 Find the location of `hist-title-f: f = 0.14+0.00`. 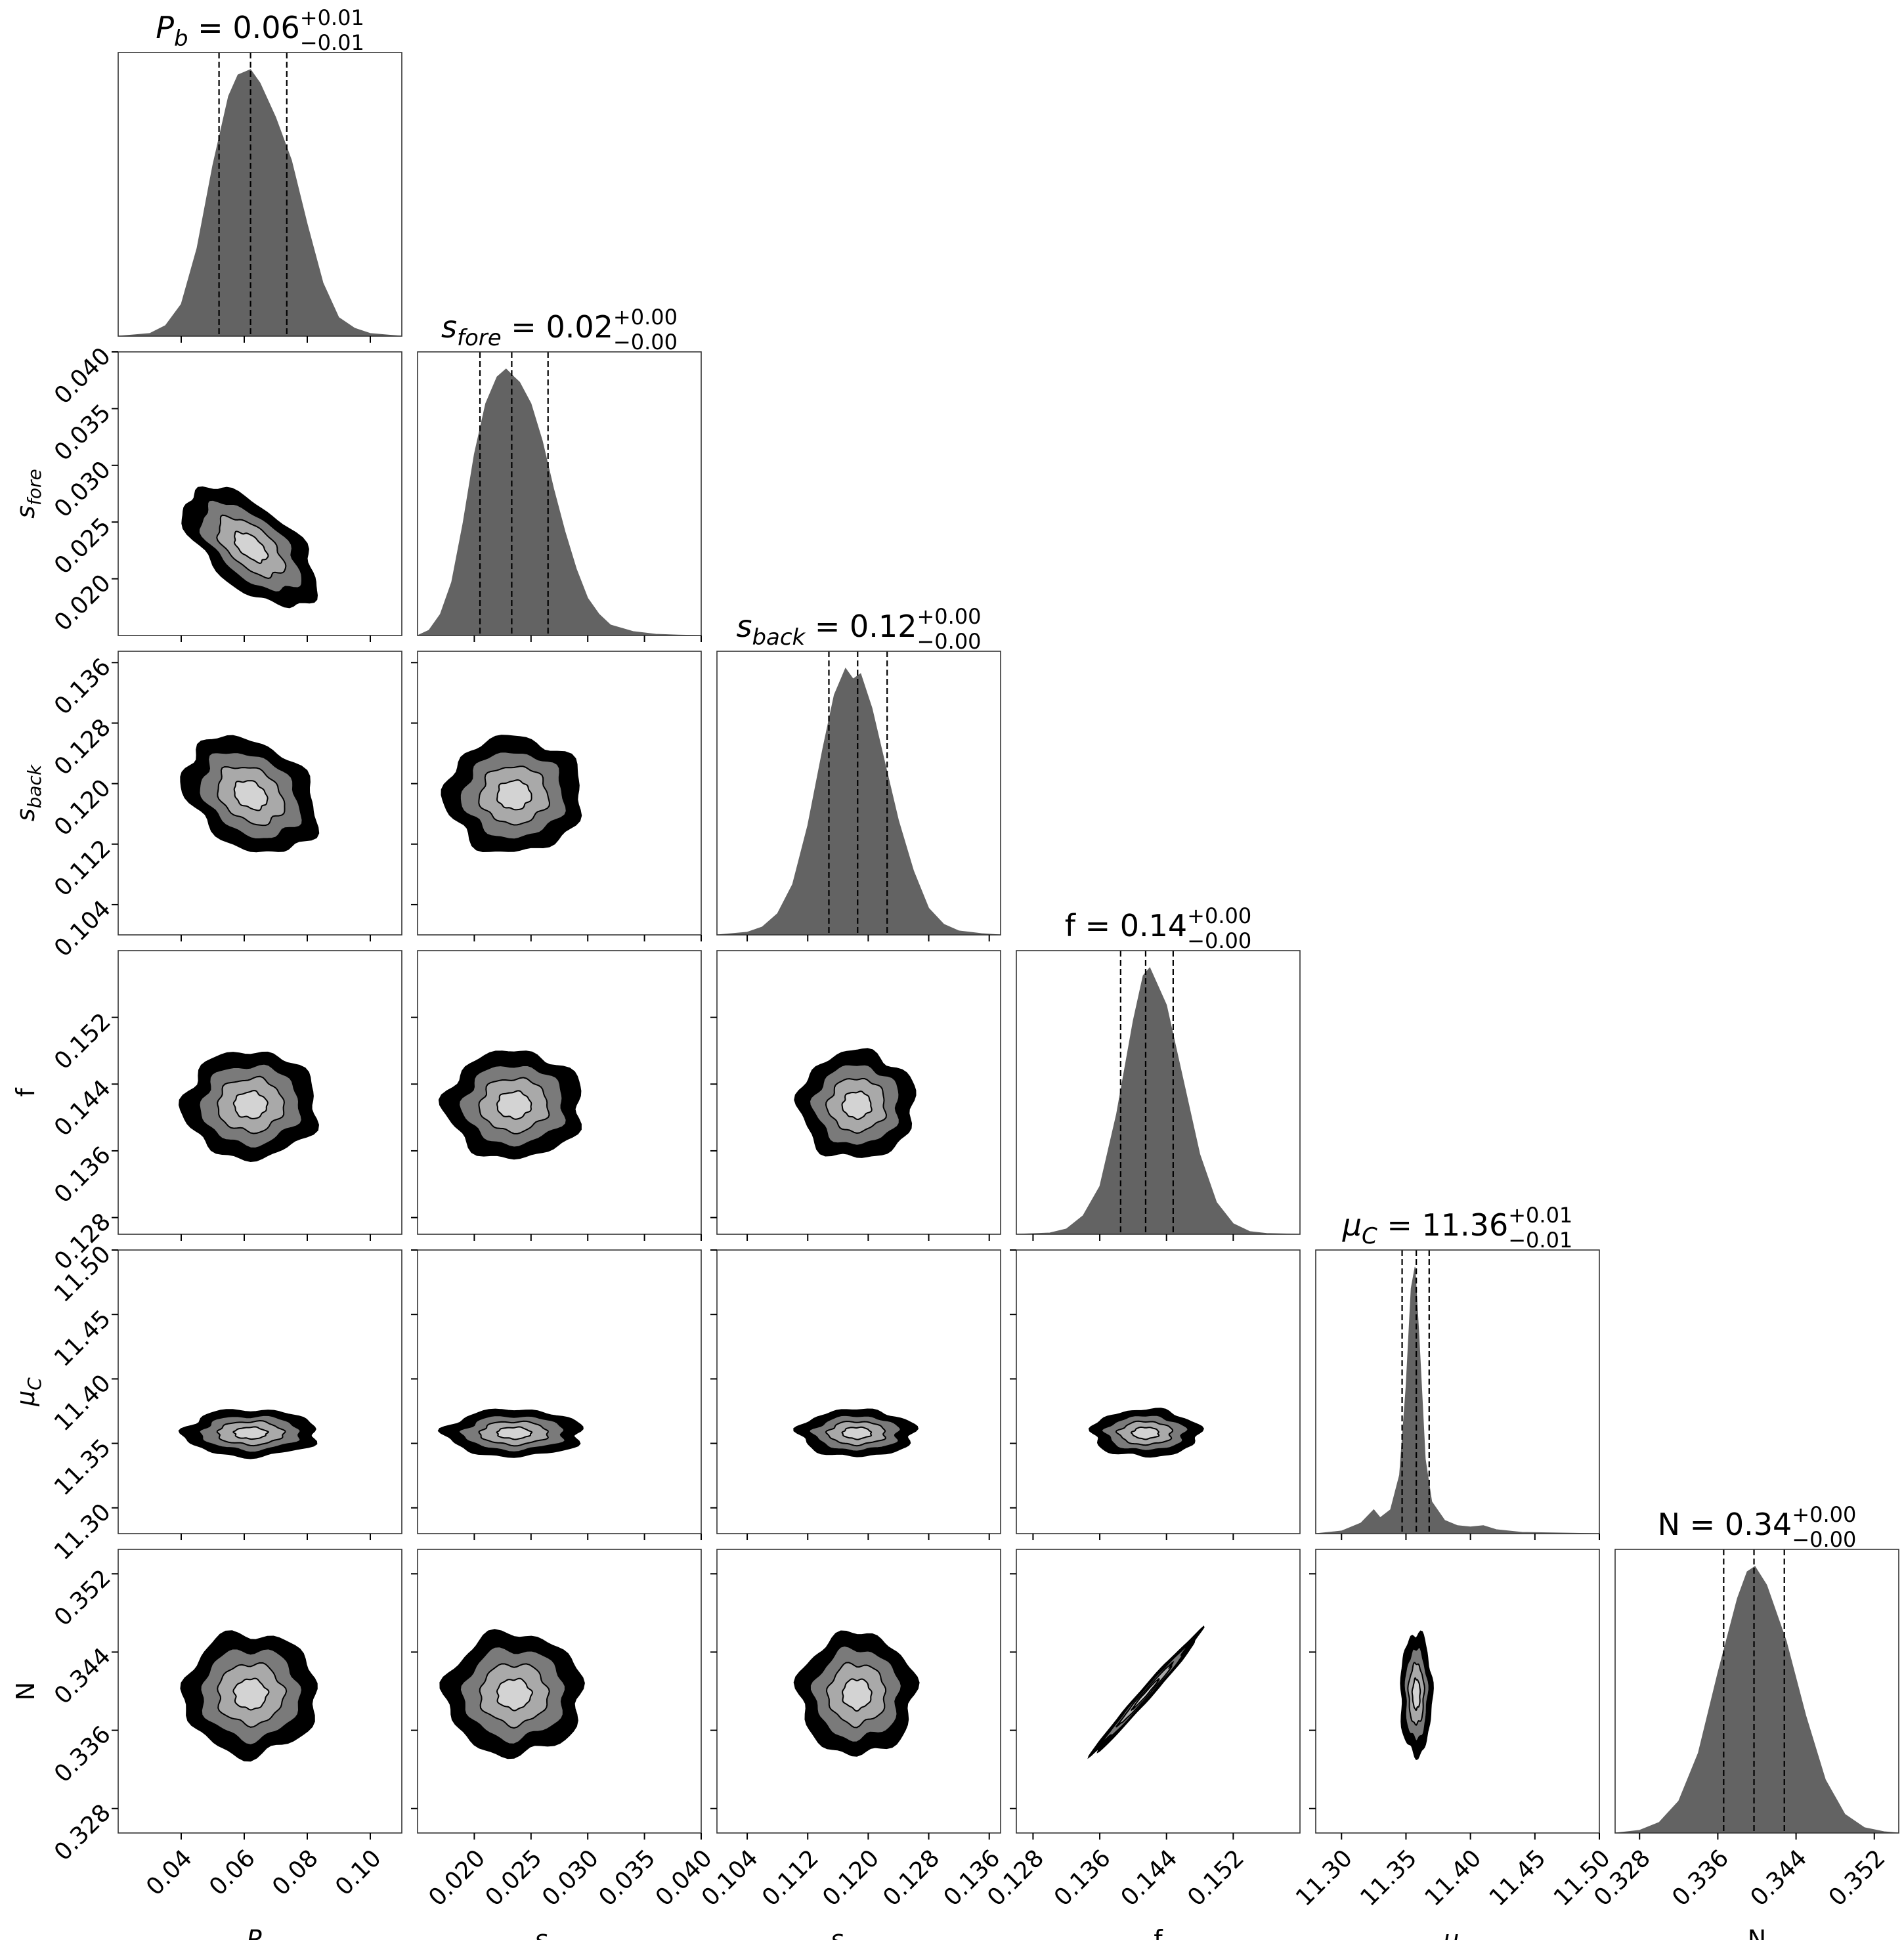

hist-title-f: f = 0.14+0.00 is located at coordinates (1158, 923).